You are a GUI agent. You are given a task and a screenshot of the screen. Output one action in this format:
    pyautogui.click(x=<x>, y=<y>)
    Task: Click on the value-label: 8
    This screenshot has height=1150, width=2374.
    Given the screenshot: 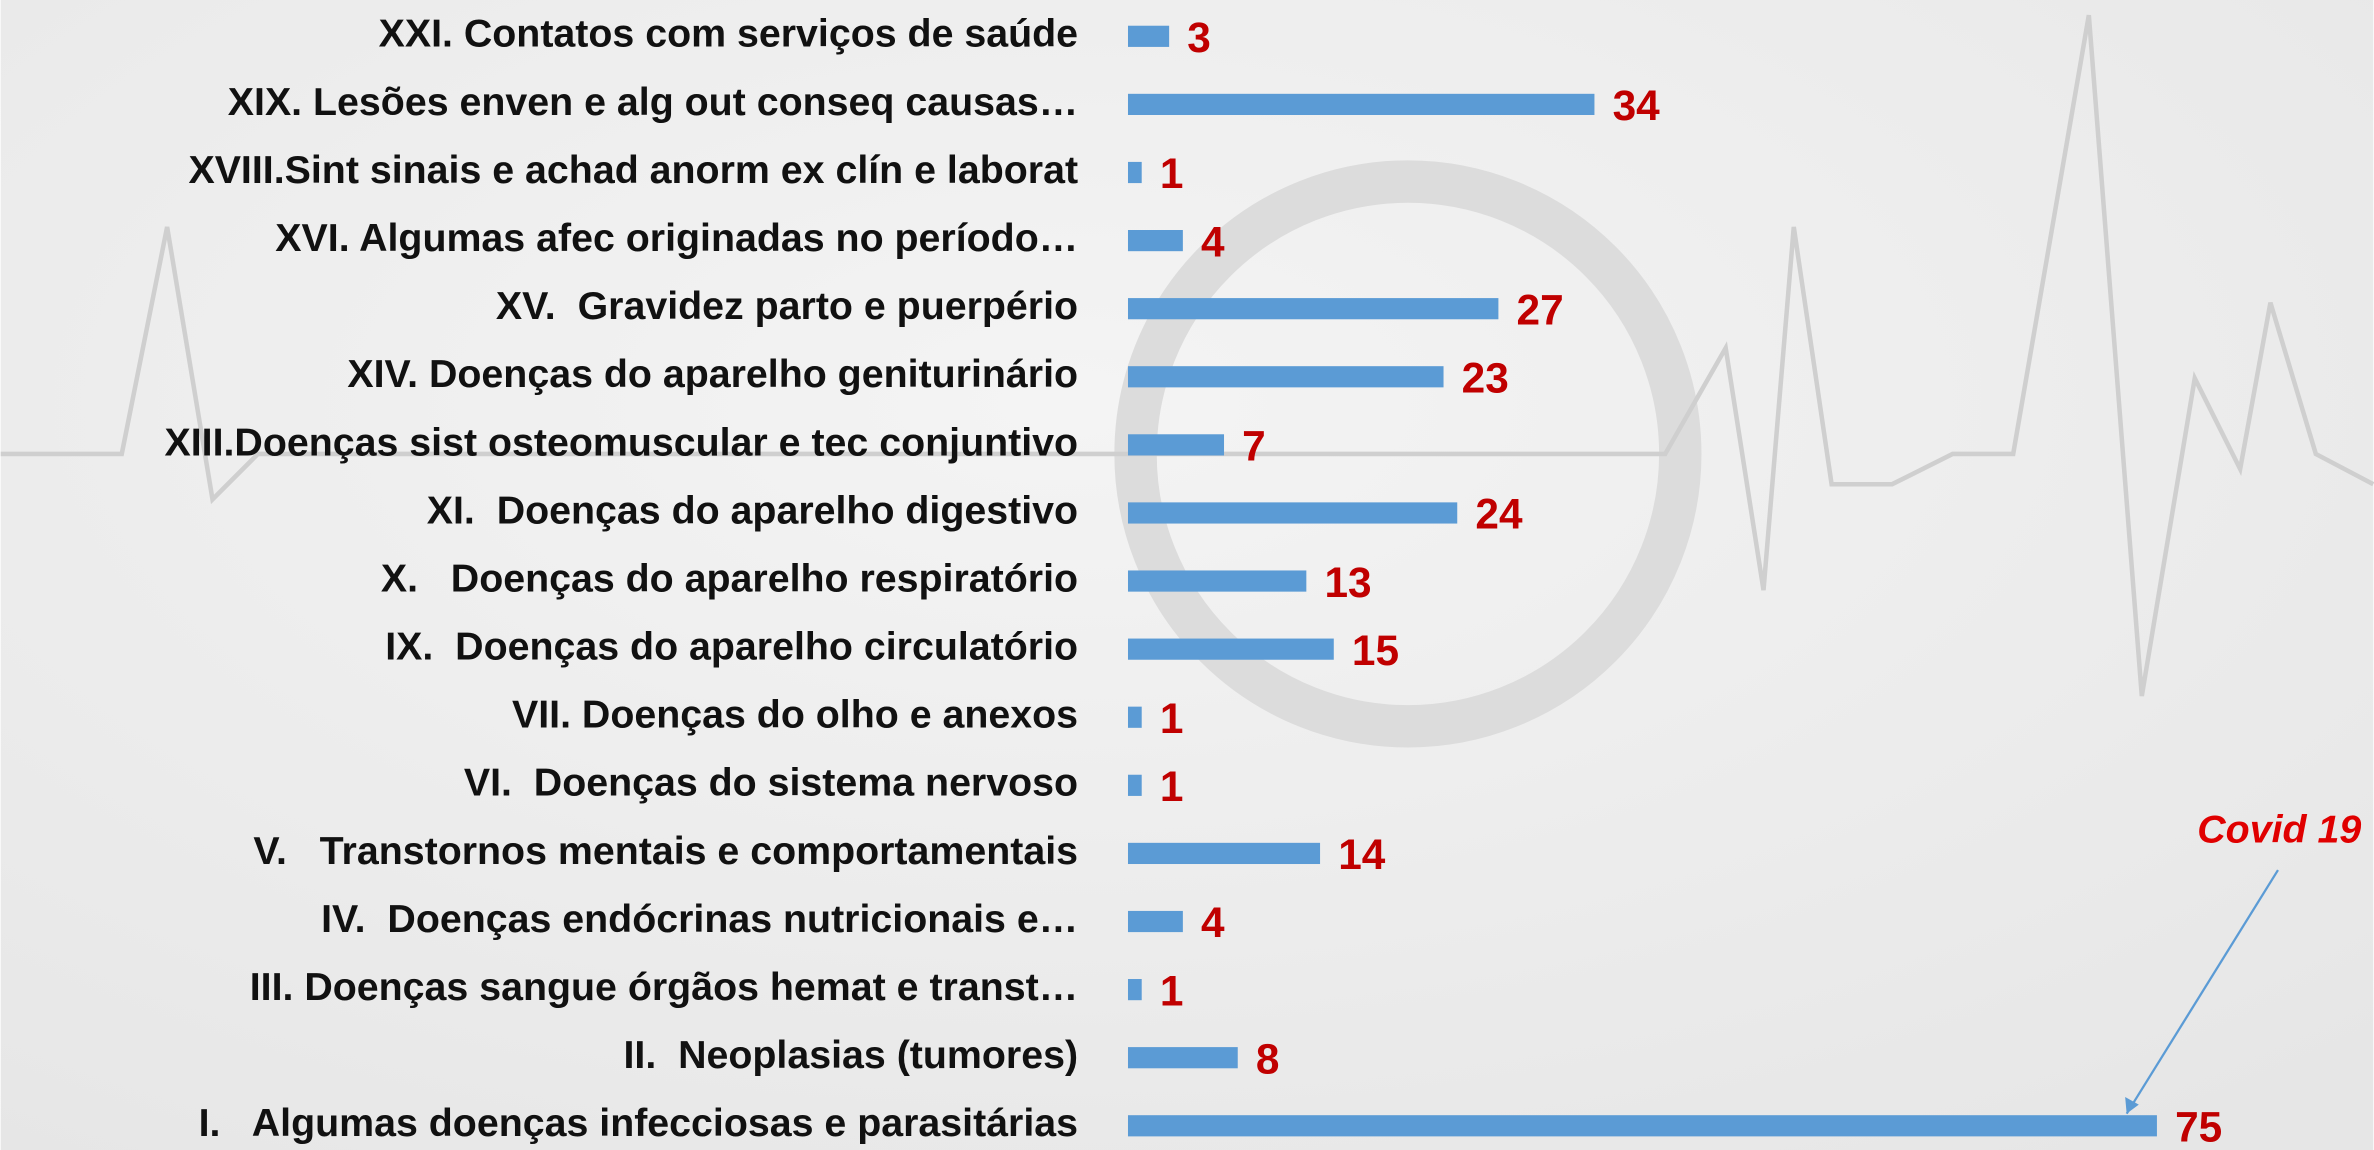 What is the action you would take?
    pyautogui.click(x=1268, y=1058)
    